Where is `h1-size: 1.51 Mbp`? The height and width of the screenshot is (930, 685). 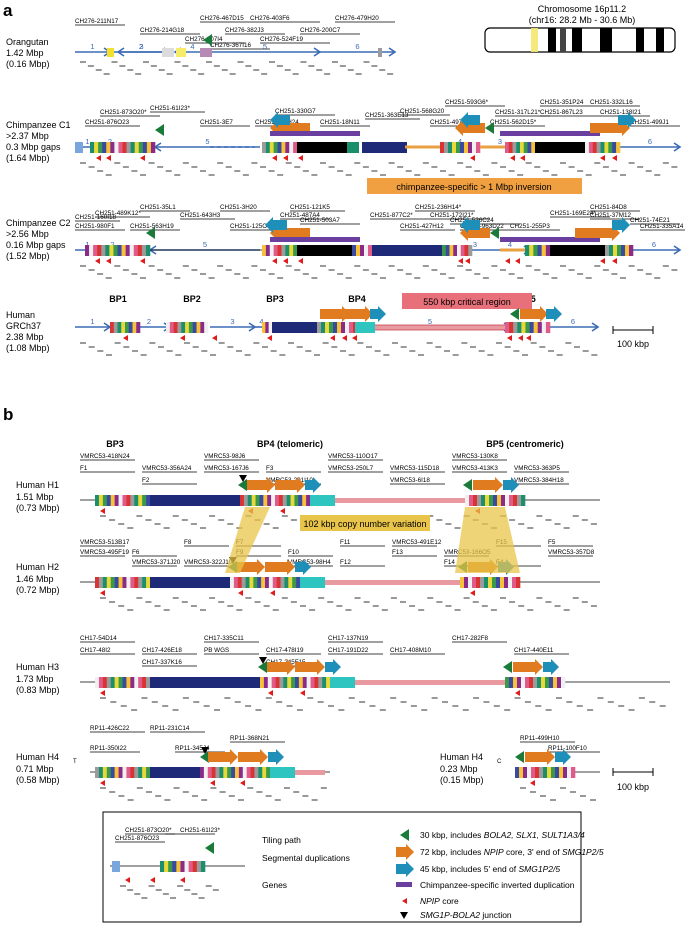 h1-size: 1.51 Mbp is located at coordinates (35, 497).